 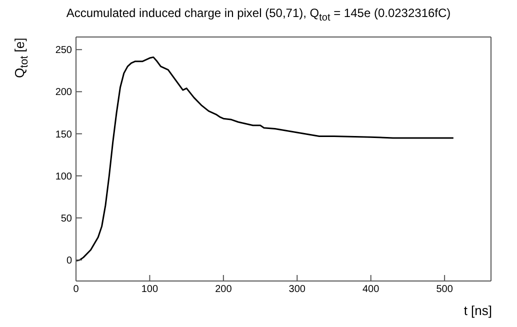 I want to click on x-tick-label: 200, so click(x=223, y=290).